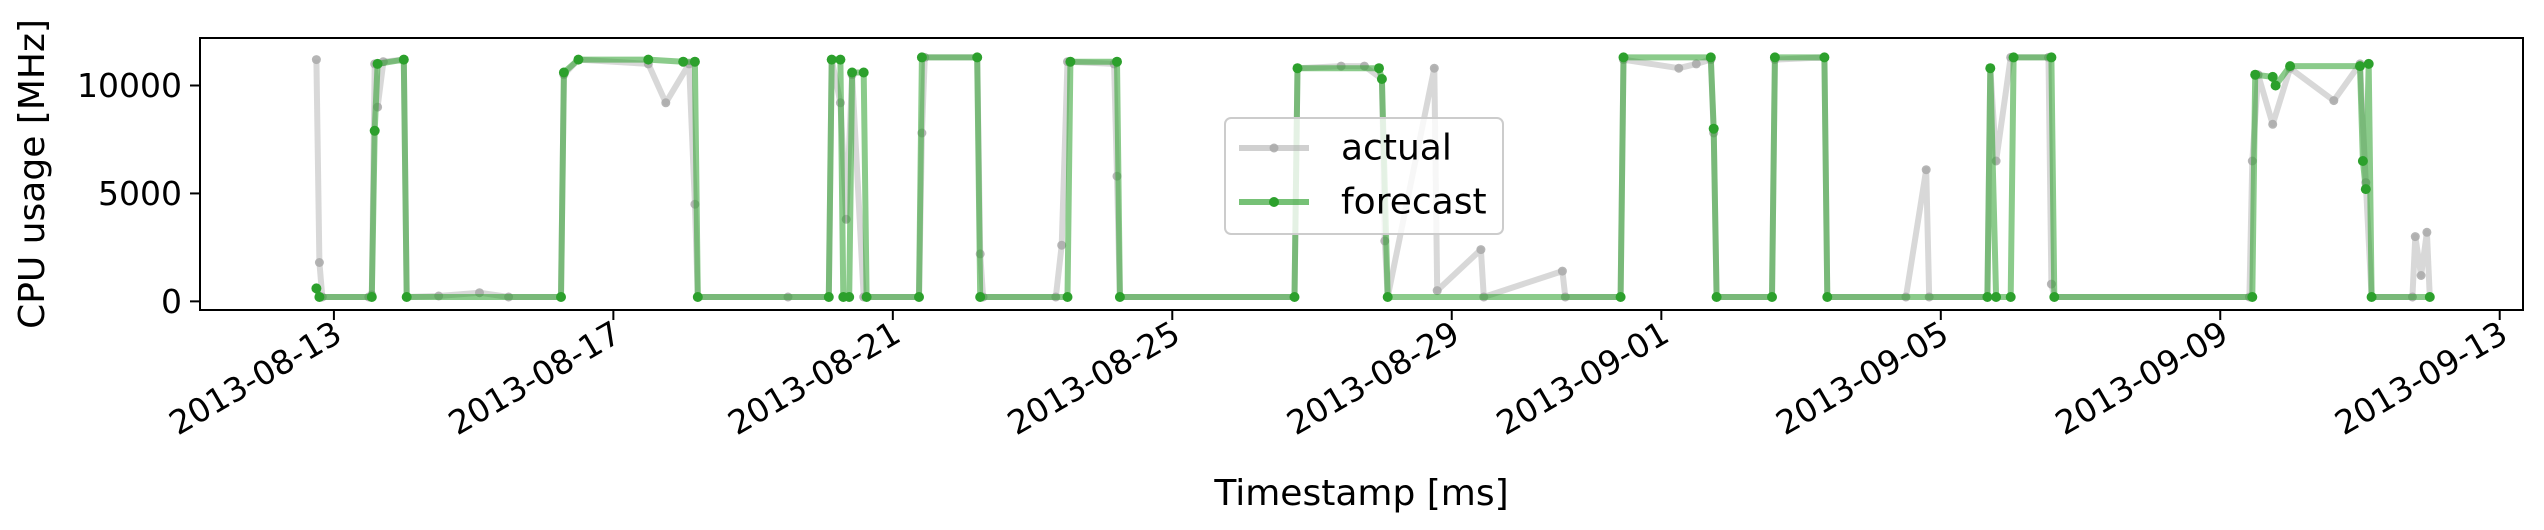 The width and height of the screenshot is (2544, 530). I want to click on y-axis: 0 5000 10000, so click(138, 193).